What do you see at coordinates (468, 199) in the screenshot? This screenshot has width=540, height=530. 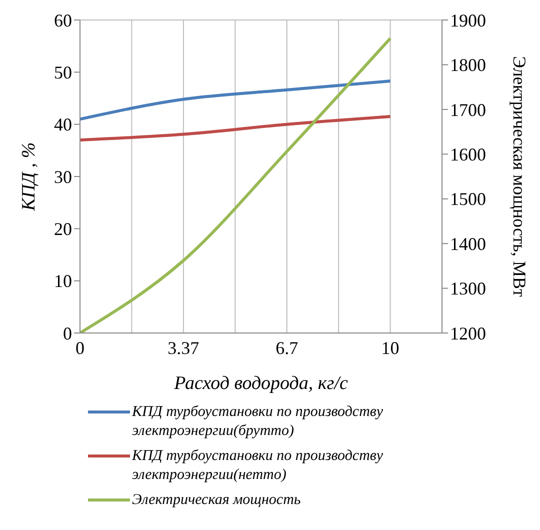 I see `y2-tick-label: 1500` at bounding box center [468, 199].